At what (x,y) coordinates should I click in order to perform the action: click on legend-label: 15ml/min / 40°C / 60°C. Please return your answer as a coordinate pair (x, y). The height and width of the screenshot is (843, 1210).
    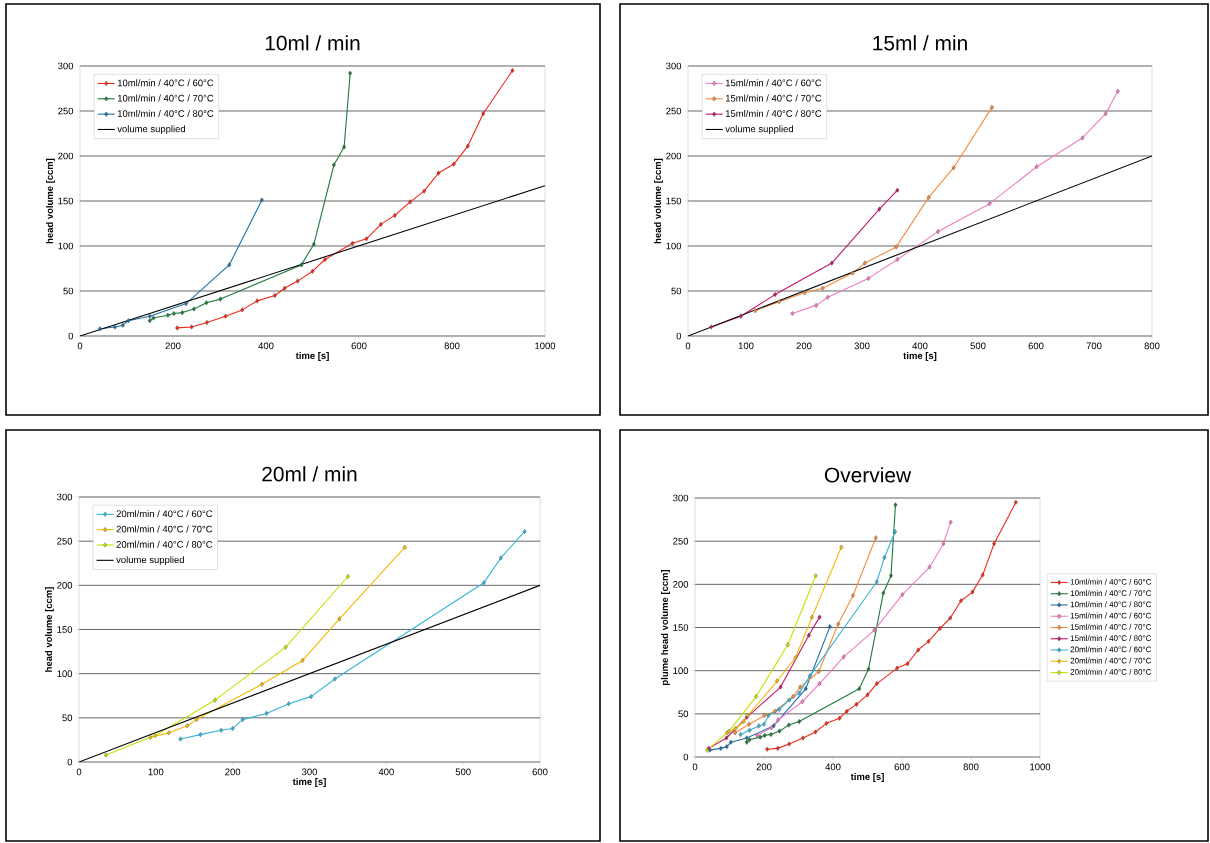
    Looking at the image, I should click on (773, 83).